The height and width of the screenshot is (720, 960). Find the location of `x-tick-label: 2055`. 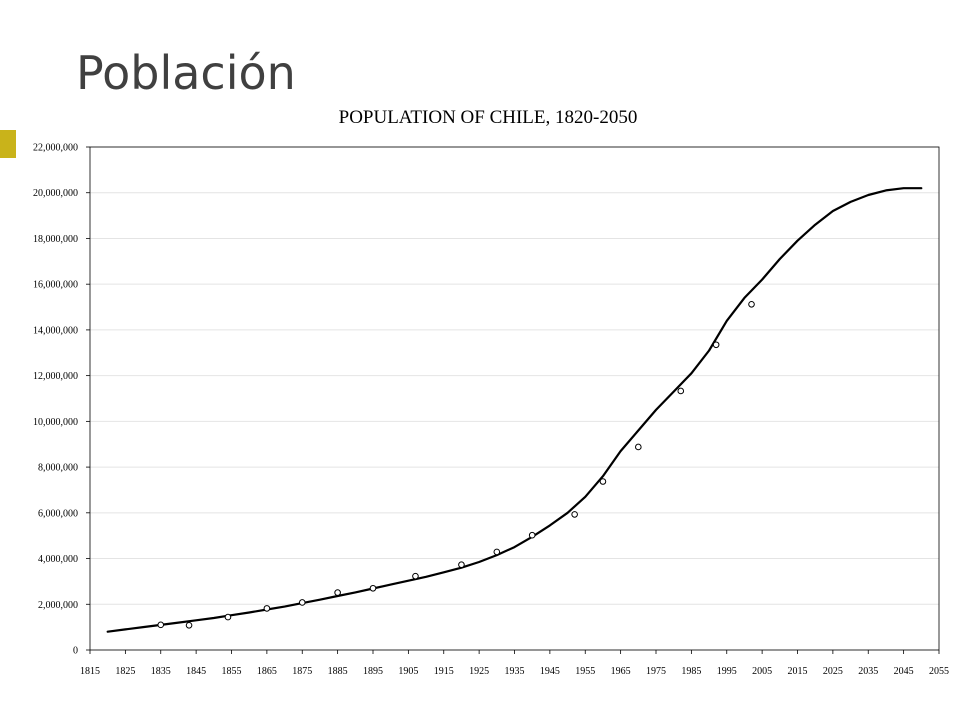

x-tick-label: 2055 is located at coordinates (939, 671).